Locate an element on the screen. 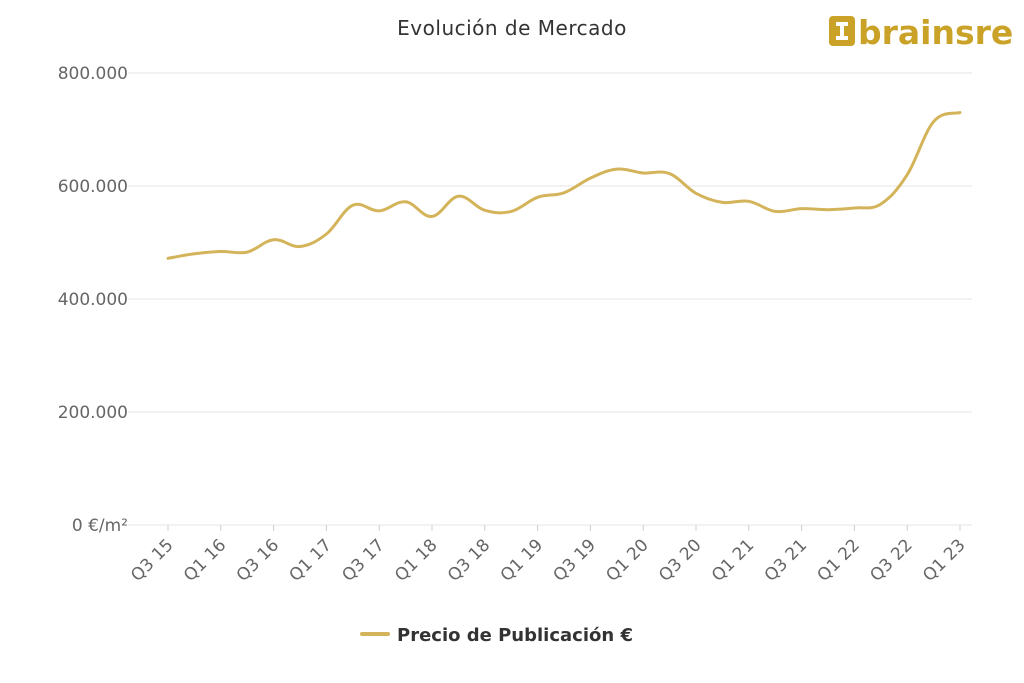 This screenshot has height=683, width=1024. x-tick-label: Q1 22 is located at coordinates (839, 560).